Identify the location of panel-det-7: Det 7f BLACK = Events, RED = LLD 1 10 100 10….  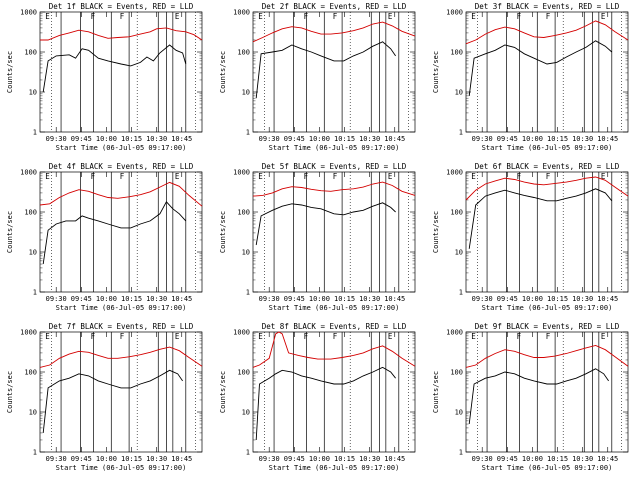
(106, 400).